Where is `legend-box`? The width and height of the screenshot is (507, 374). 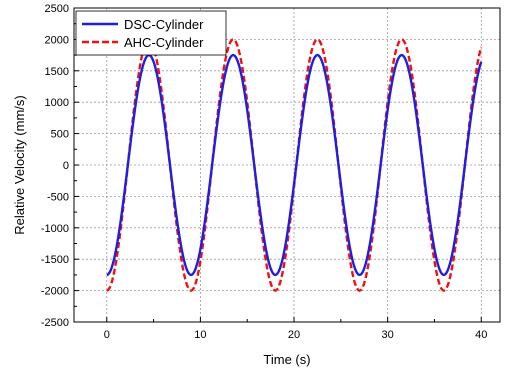
legend-box is located at coordinates (151, 33).